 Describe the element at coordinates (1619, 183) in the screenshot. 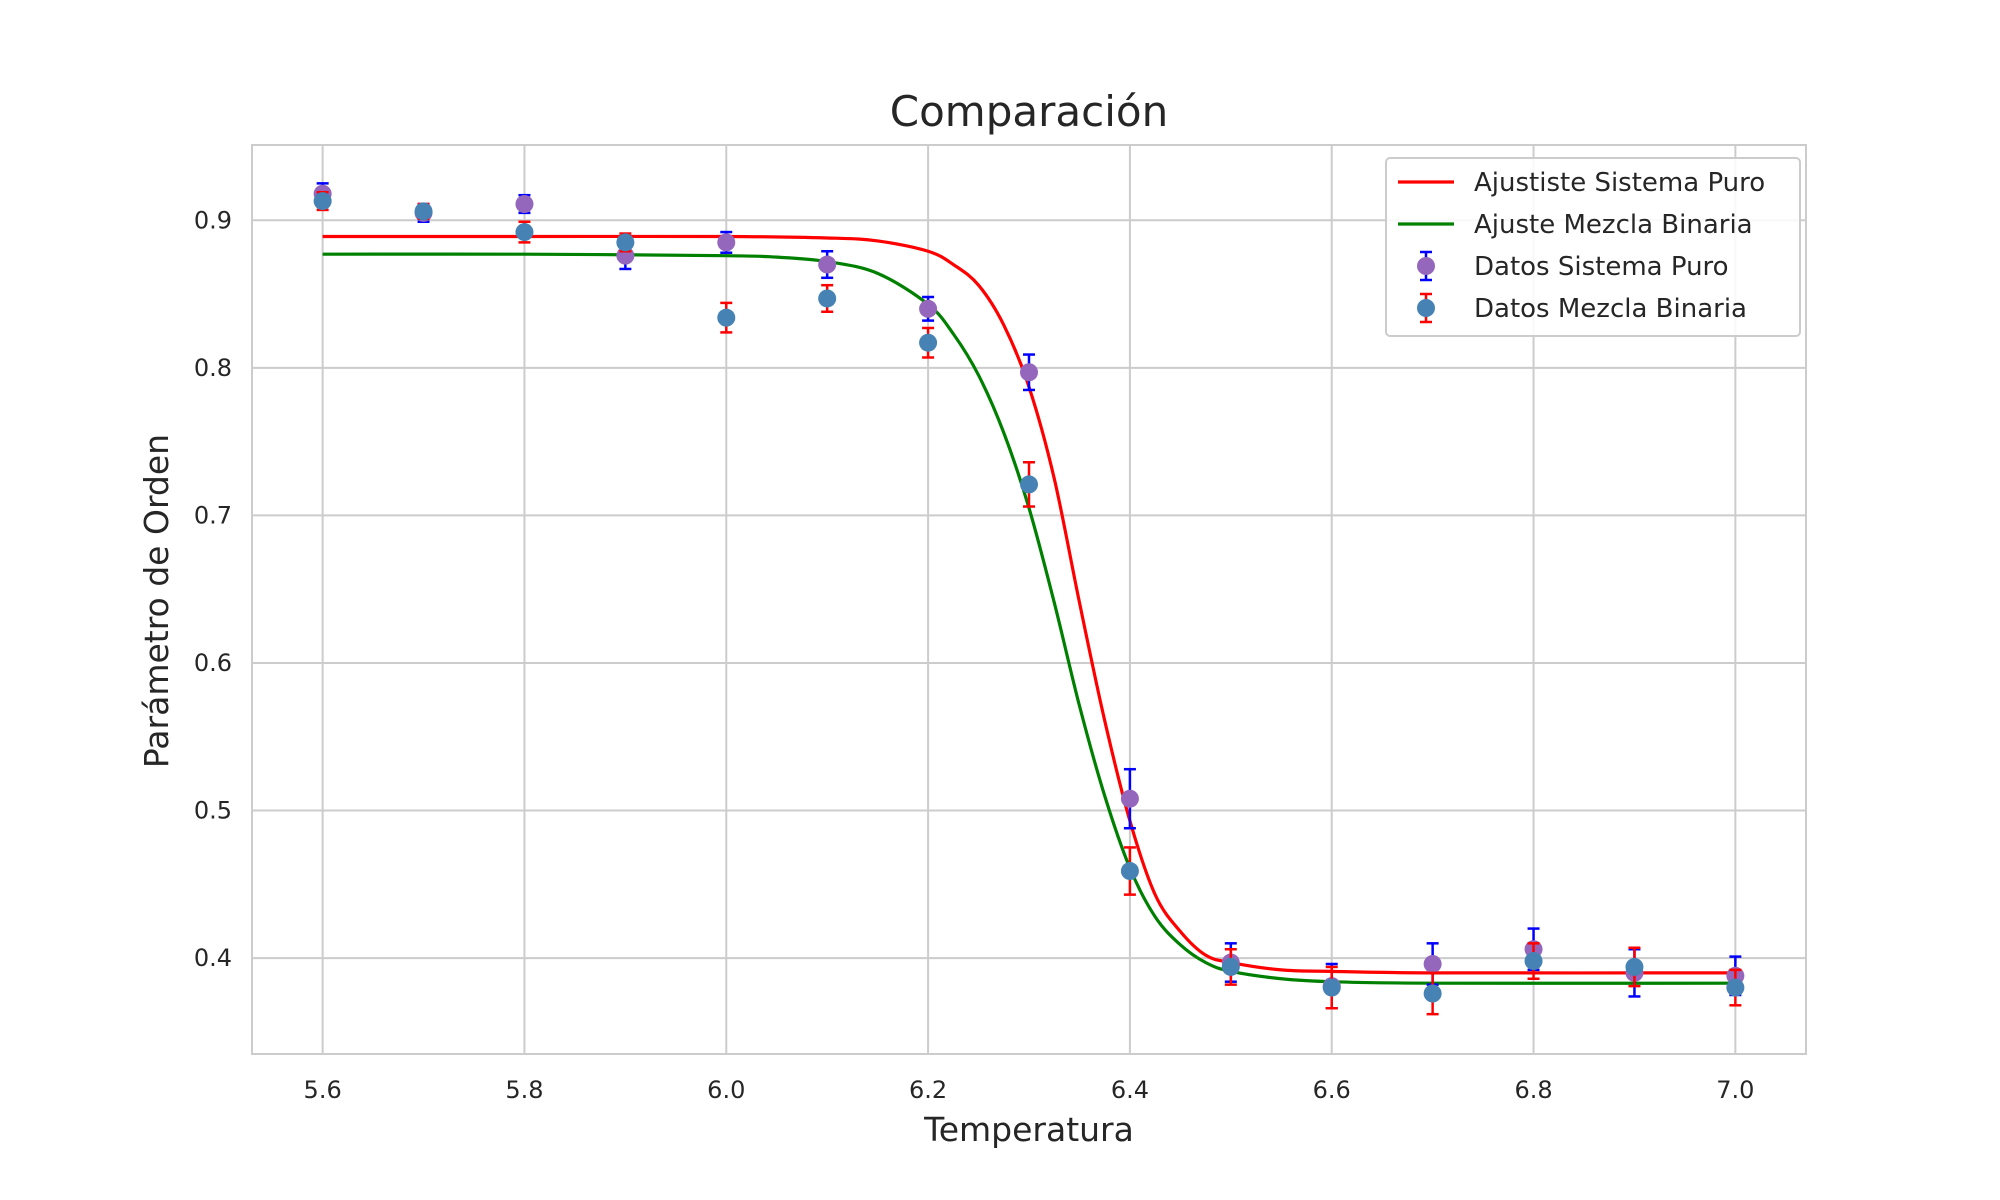

I see `legend-label: Ajustiste Sistema Puro` at that location.